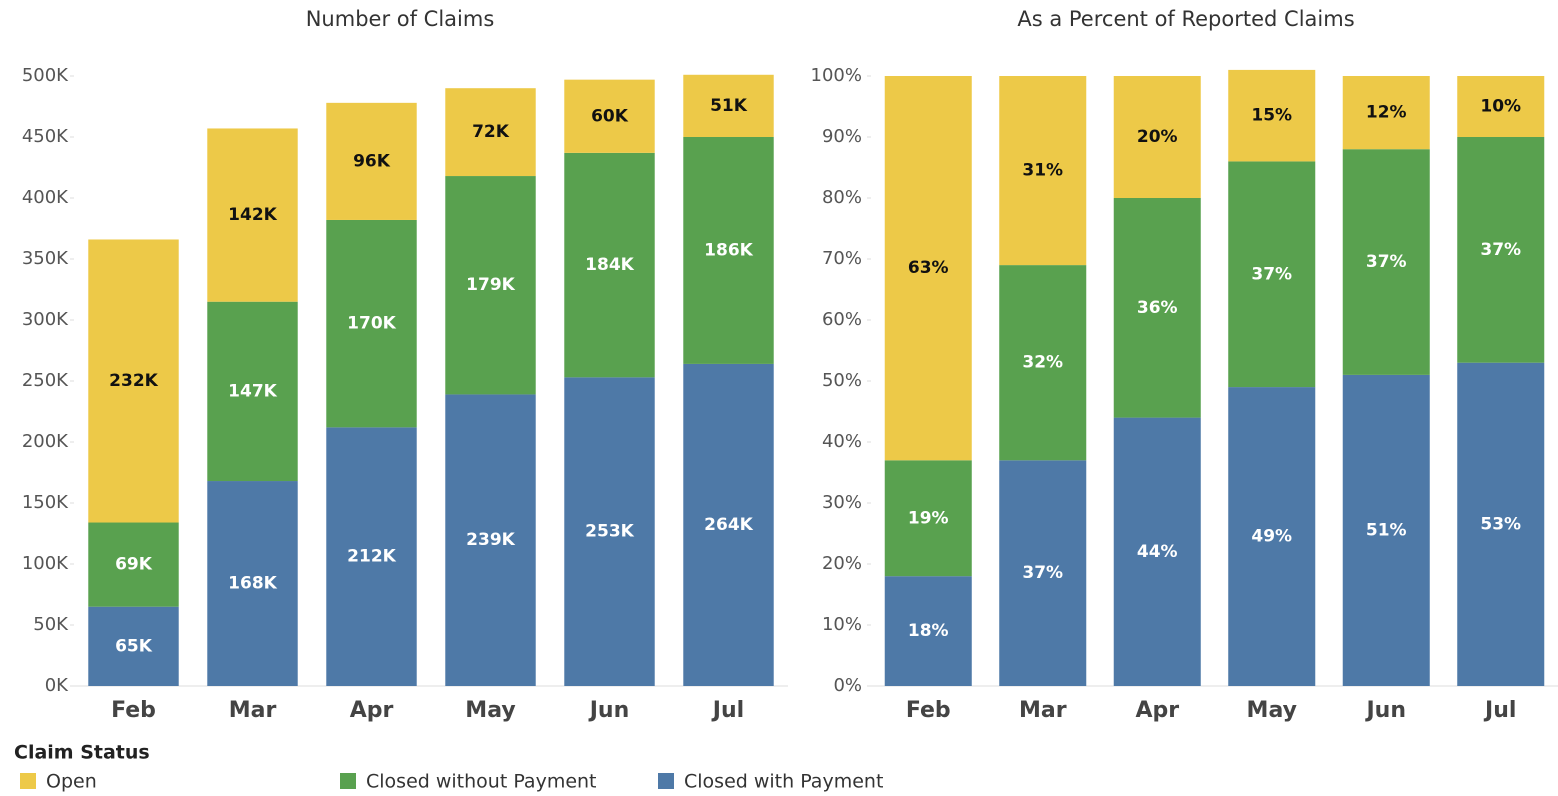 The image size is (1558, 796). I want to click on y-tick-label: 60%, so click(842, 319).